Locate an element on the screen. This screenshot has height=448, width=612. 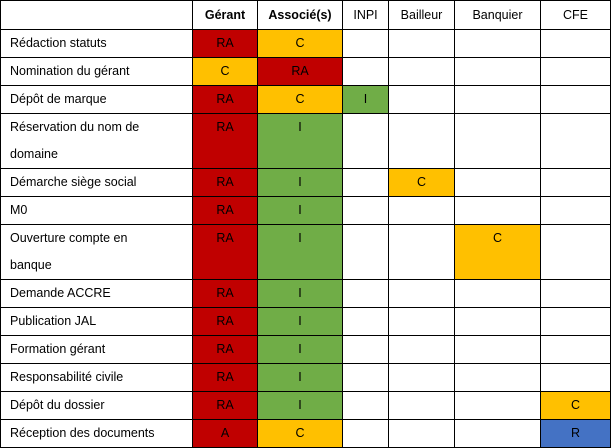
task-label-line: Réservation du nom de is located at coordinates (75, 127).